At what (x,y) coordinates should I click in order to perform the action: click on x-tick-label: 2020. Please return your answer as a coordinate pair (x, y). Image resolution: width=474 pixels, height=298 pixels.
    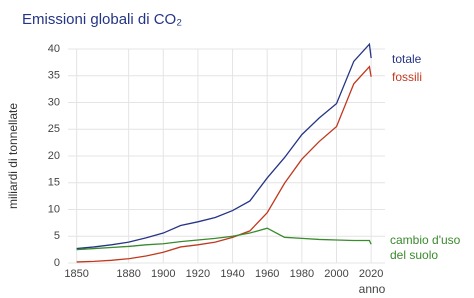
    Looking at the image, I should click on (371, 274).